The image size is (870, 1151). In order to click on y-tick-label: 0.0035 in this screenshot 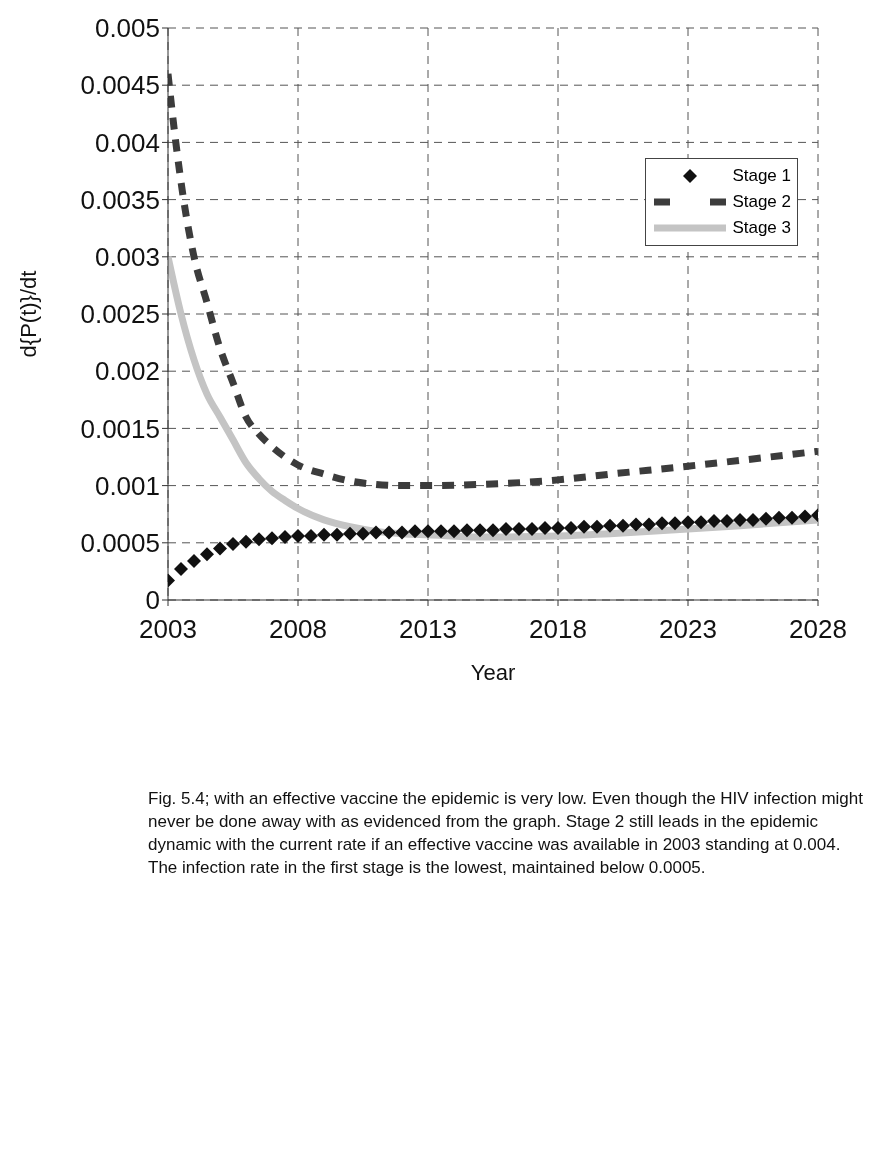, I will do `click(120, 199)`.